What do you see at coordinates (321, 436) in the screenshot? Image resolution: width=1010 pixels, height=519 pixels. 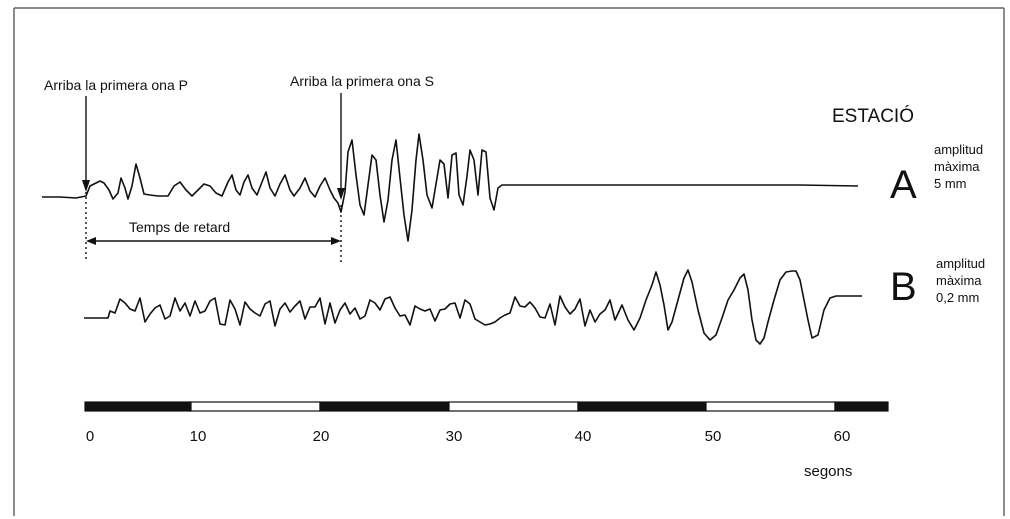 I see `time-tick-label: 20` at bounding box center [321, 436].